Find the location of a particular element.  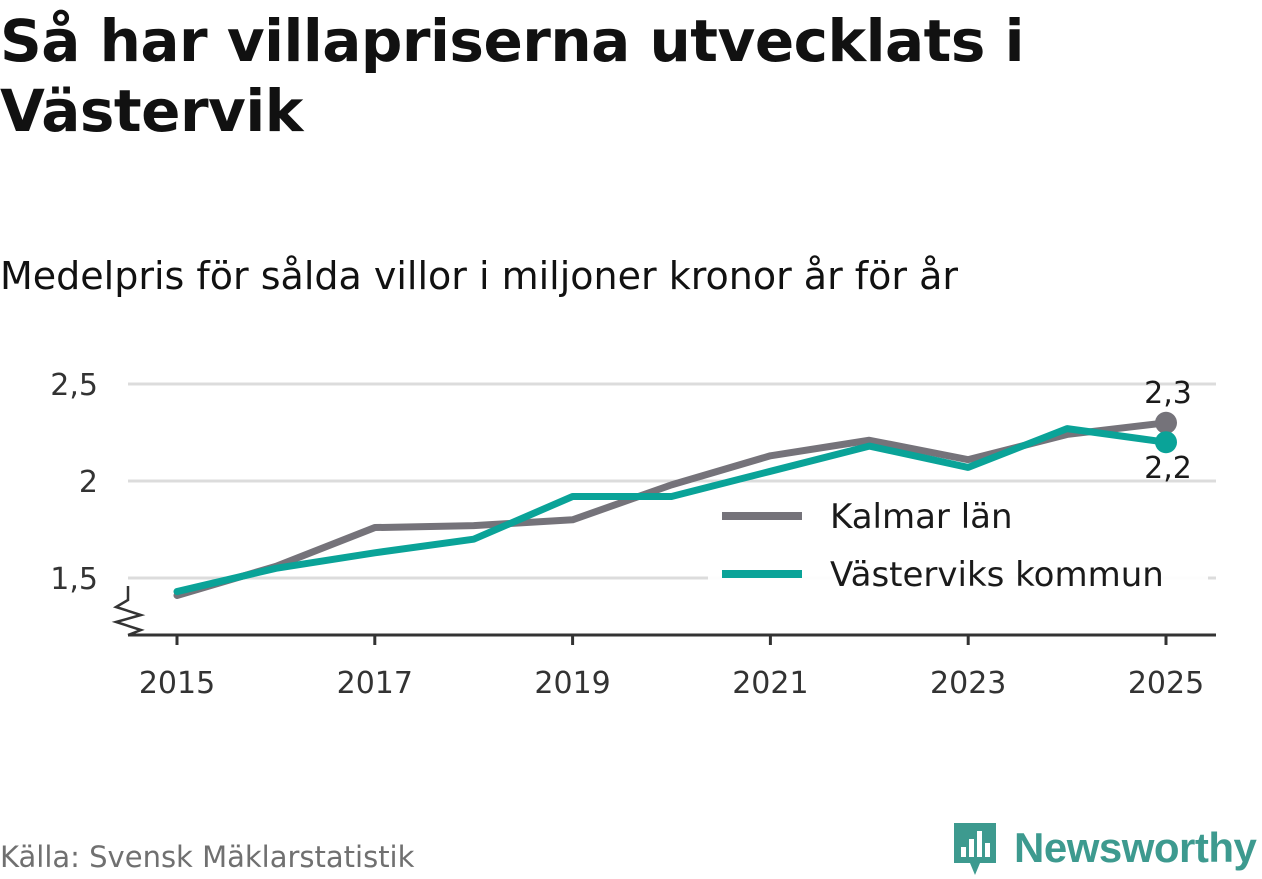

end-labels: 2,3 2,2 is located at coordinates (1168, 431).